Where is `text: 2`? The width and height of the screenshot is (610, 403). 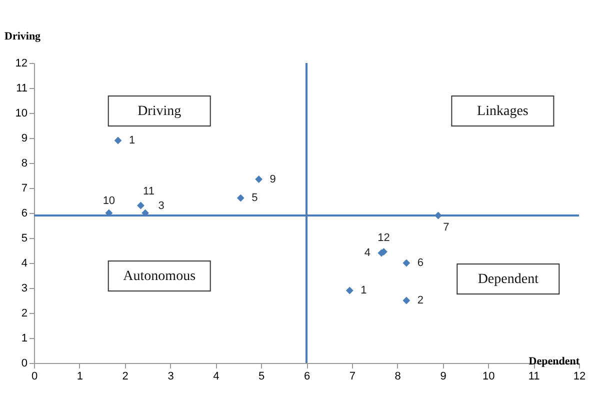 text: 2 is located at coordinates (420, 300).